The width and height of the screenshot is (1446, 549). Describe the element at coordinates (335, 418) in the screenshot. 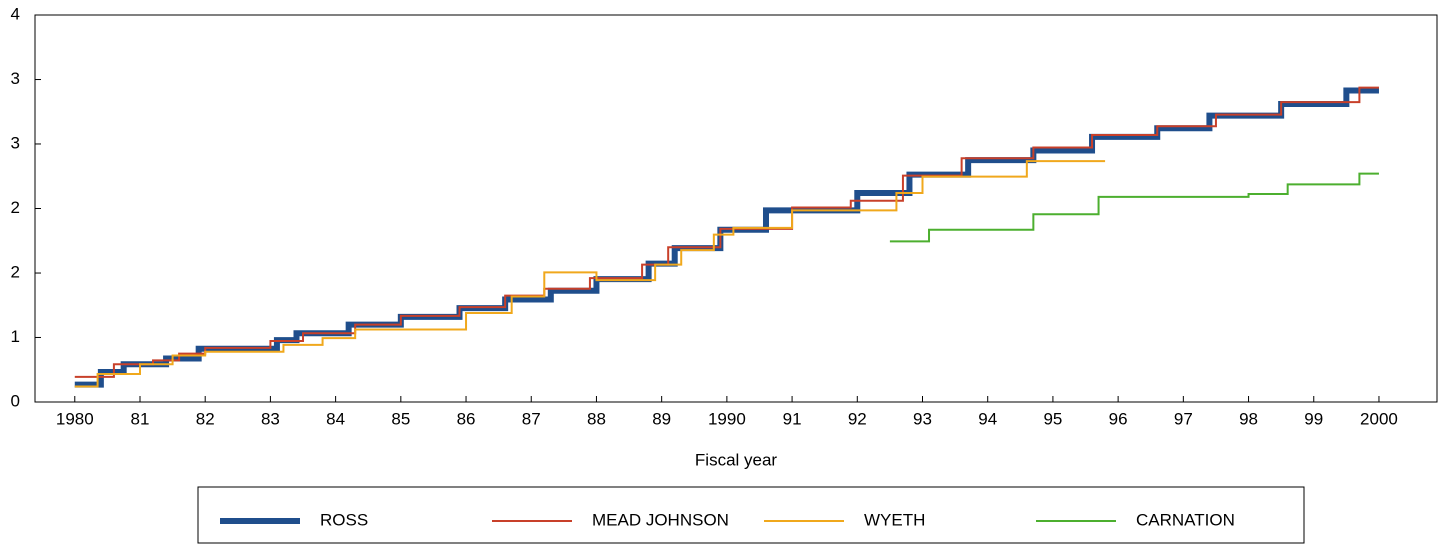

I see `x-tick-label: 84` at that location.